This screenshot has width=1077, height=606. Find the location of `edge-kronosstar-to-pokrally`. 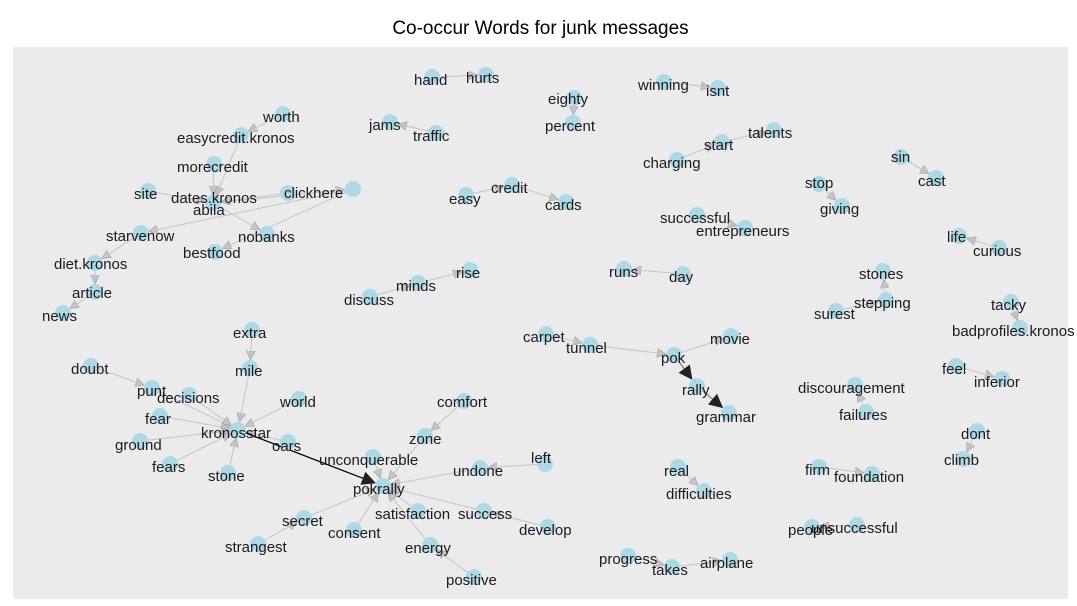

edge-kronosstar-to-pokrally is located at coordinates (310, 458).